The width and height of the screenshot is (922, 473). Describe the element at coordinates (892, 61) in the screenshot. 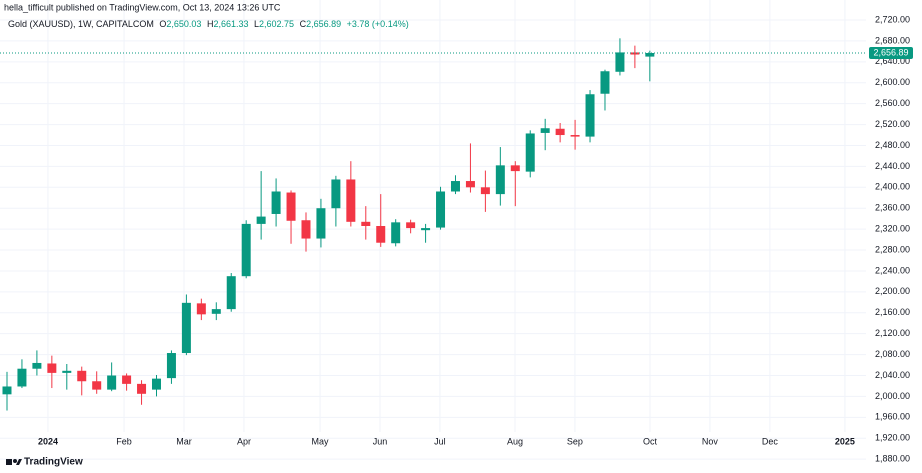

I see `y-tick-label: 2,640.00` at that location.